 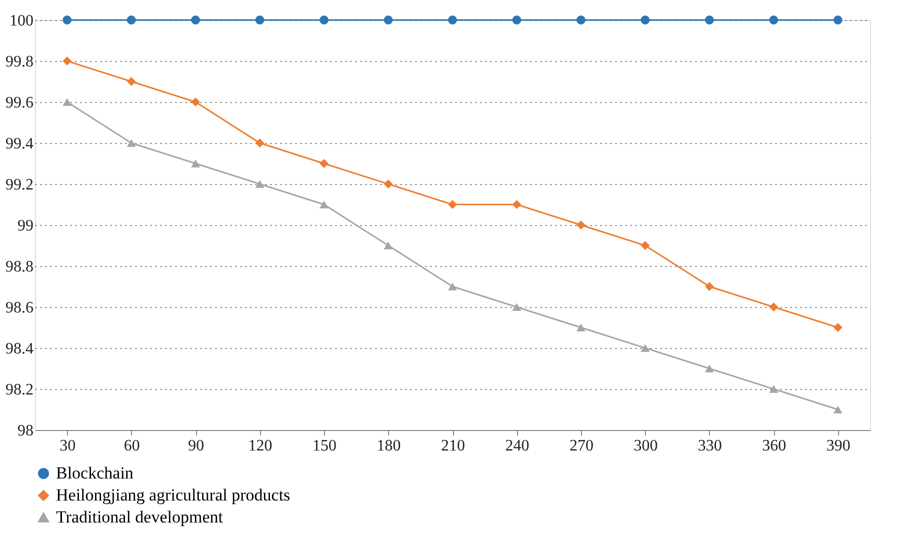 I want to click on x-tick-label: 60, so click(x=132, y=446).